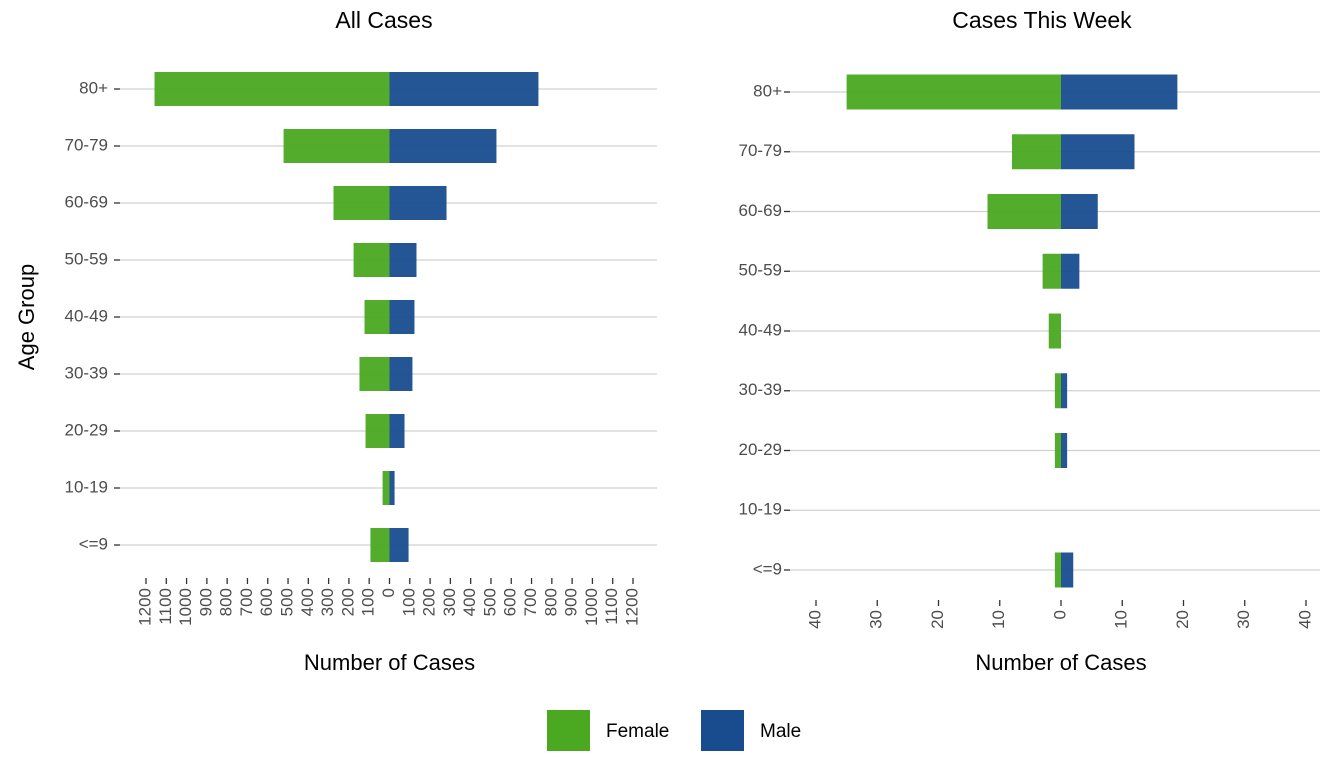 The width and height of the screenshot is (1344, 768). What do you see at coordinates (780, 731) in the screenshot?
I see `legend-label: Male` at bounding box center [780, 731].